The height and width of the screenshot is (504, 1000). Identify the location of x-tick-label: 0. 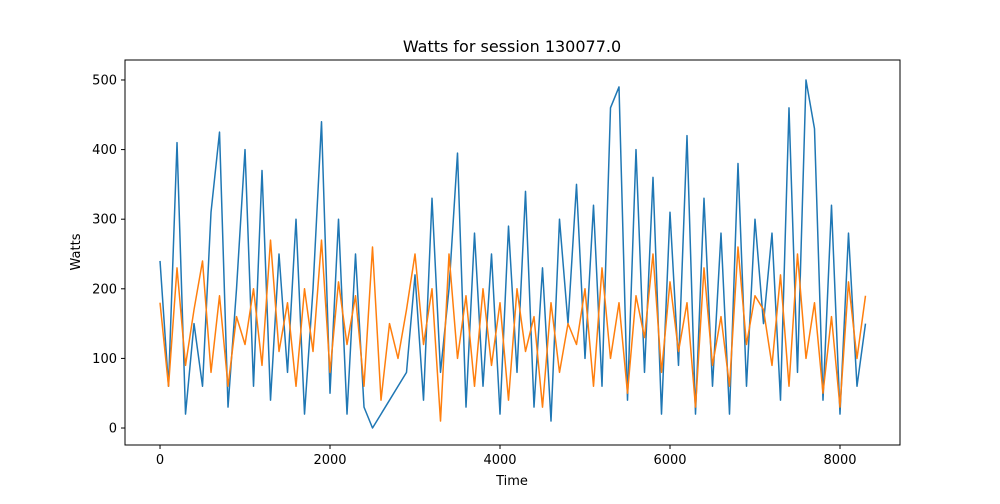
(160, 460).